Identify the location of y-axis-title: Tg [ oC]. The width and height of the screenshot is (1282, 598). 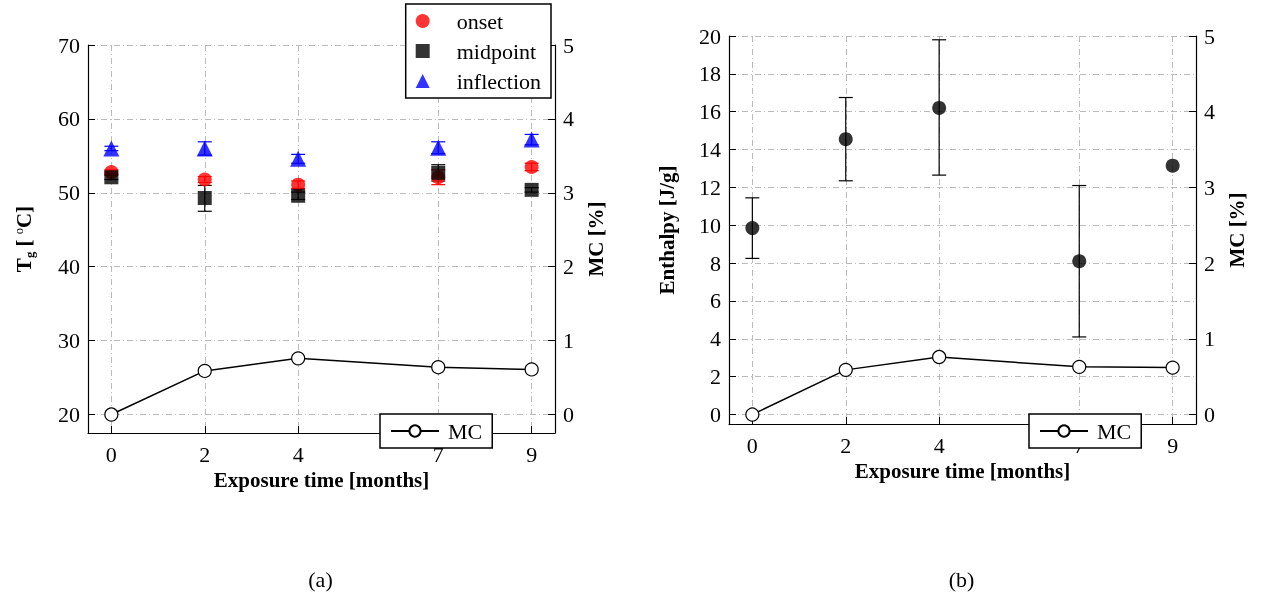
(24, 239).